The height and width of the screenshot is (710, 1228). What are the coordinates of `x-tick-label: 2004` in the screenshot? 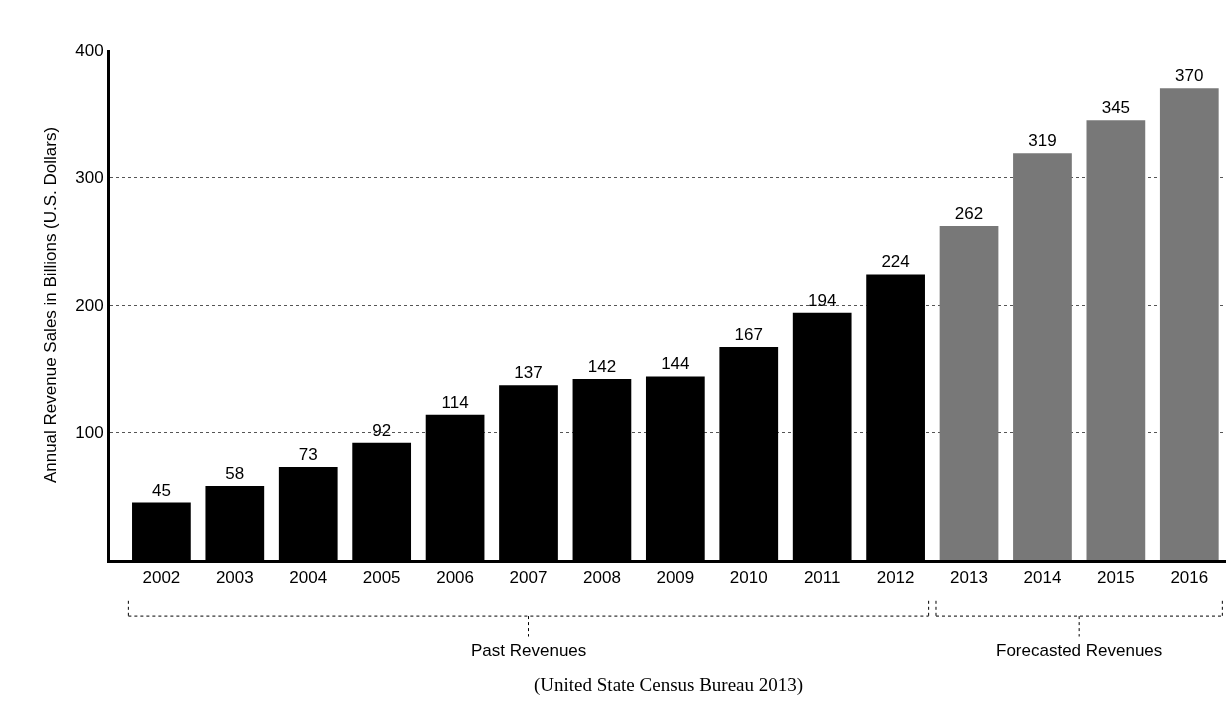 It's located at (308, 578).